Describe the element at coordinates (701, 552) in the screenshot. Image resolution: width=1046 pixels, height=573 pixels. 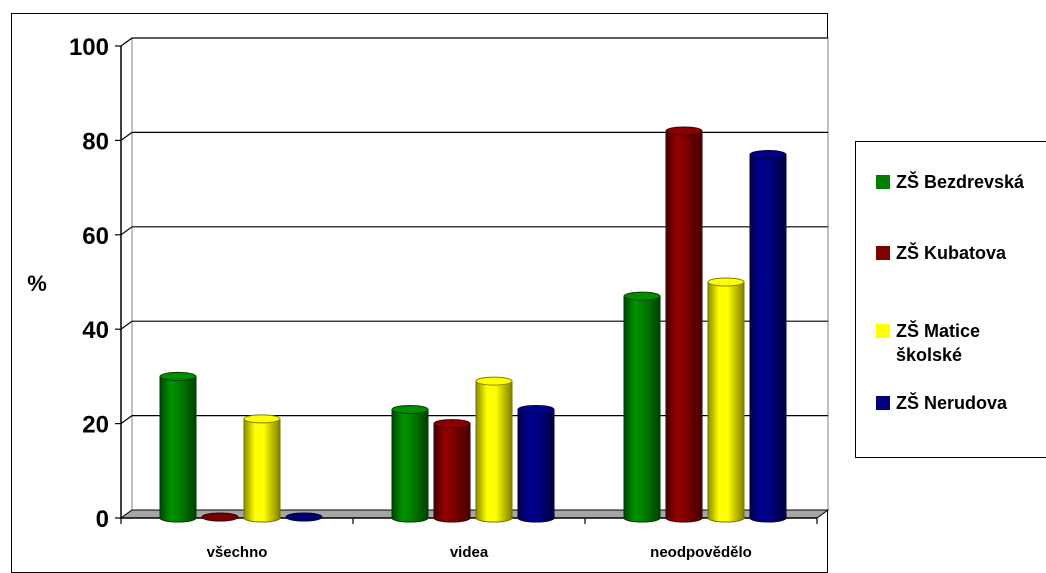
I see `x-category-label: neodpovědělo` at that location.